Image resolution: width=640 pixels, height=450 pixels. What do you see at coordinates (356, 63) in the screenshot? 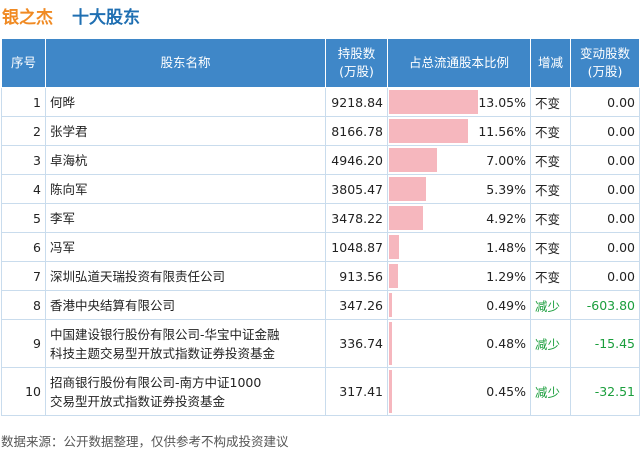
I see `col-header-shares: 持股数 (万股)` at bounding box center [356, 63].